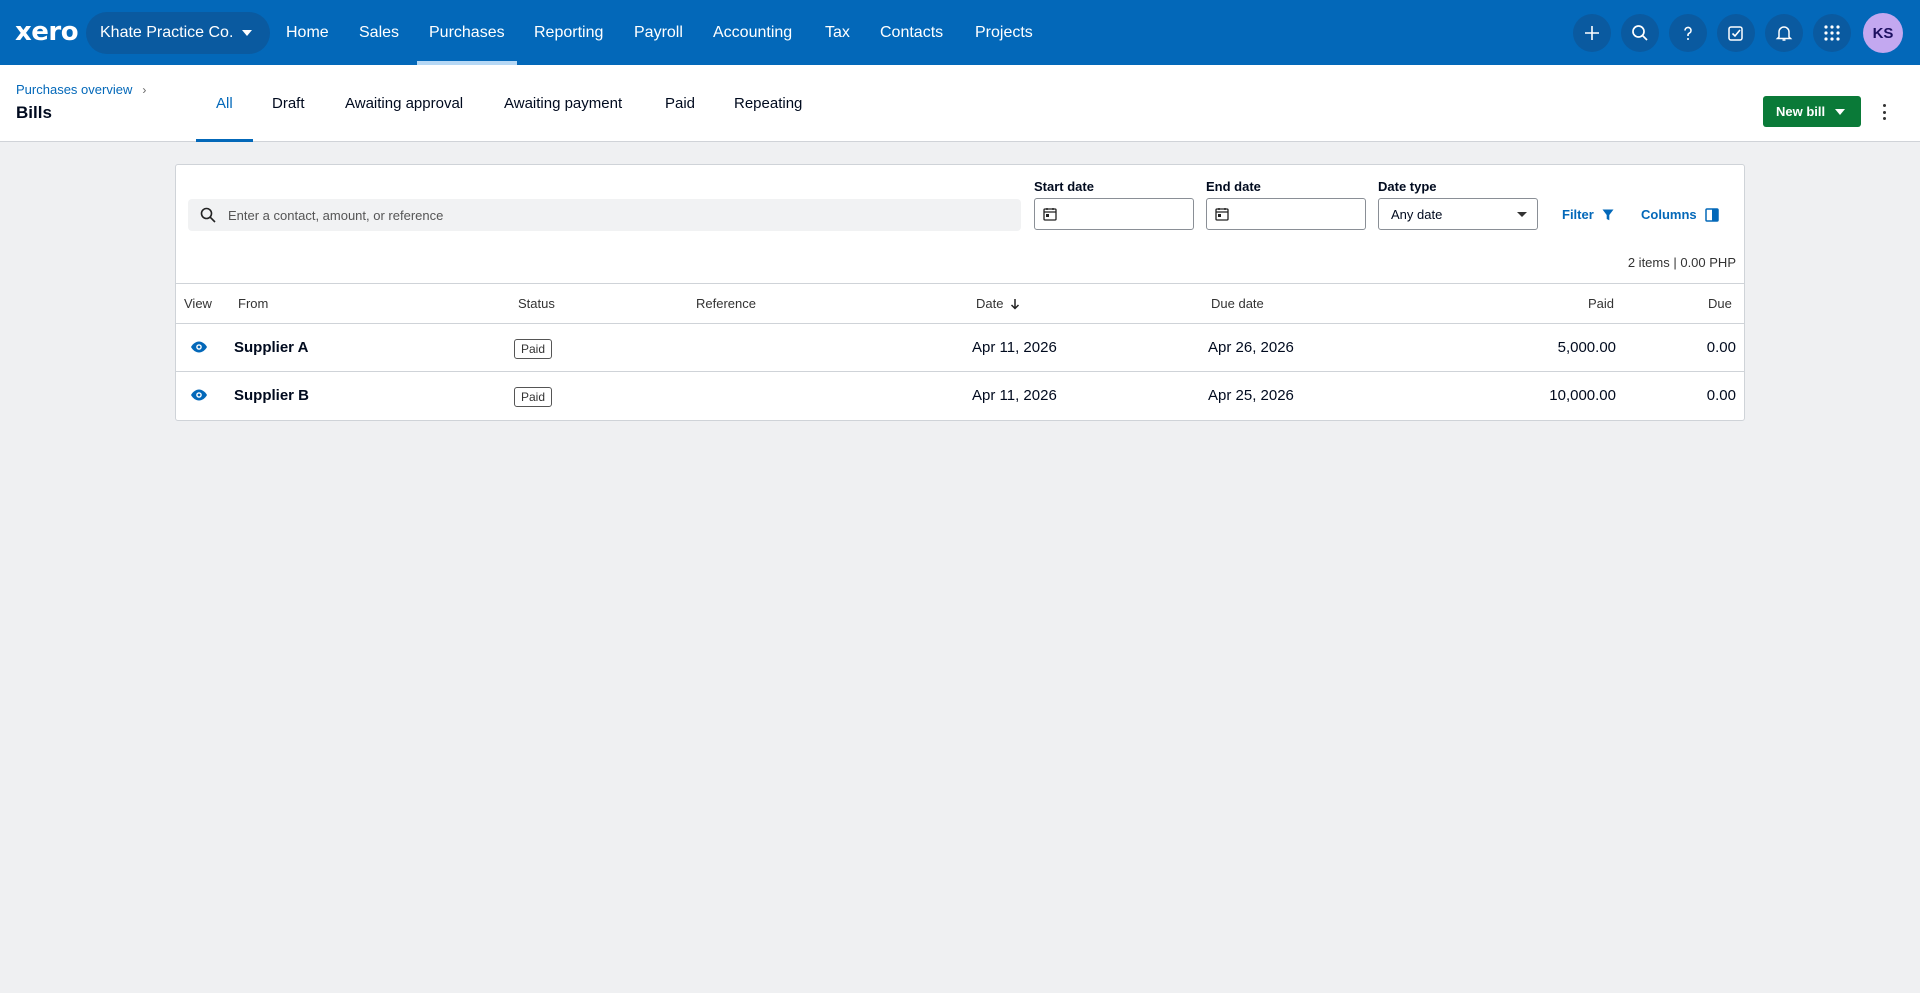 The height and width of the screenshot is (993, 1920). Describe the element at coordinates (1884, 112) in the screenshot. I see `more-options-icon` at that location.